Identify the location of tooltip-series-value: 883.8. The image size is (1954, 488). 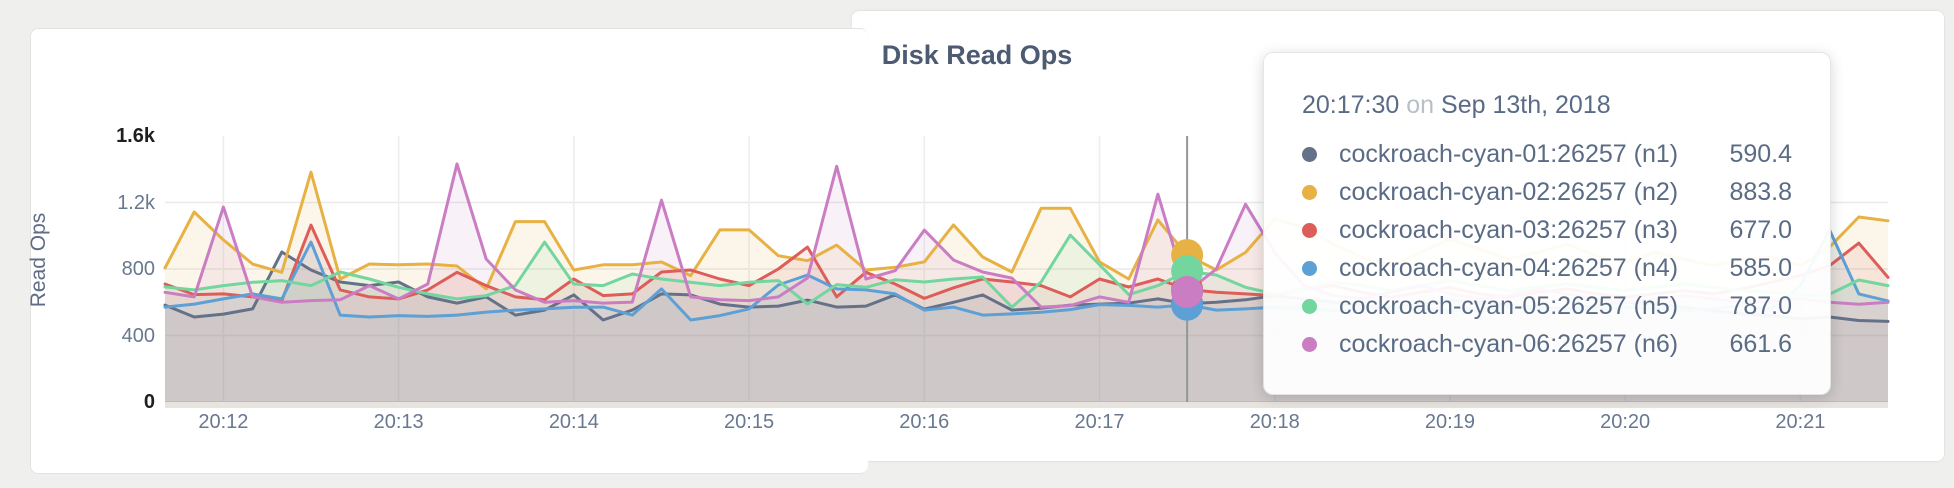
(1760, 191).